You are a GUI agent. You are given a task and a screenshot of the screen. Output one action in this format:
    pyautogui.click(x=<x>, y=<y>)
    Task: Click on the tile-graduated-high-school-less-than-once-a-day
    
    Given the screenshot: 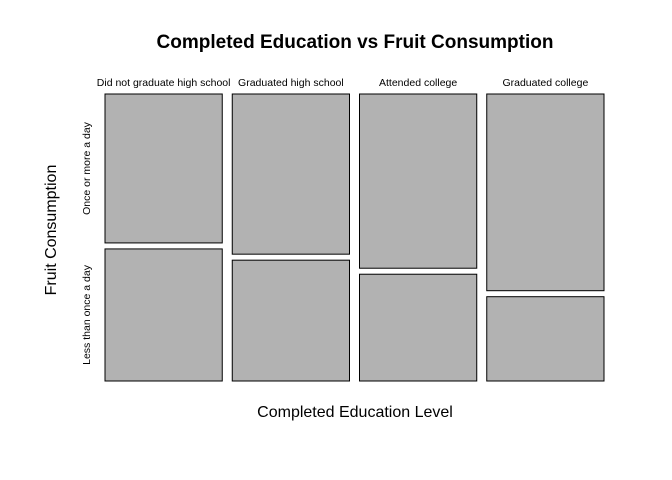 What is the action you would take?
    pyautogui.click(x=290, y=320)
    